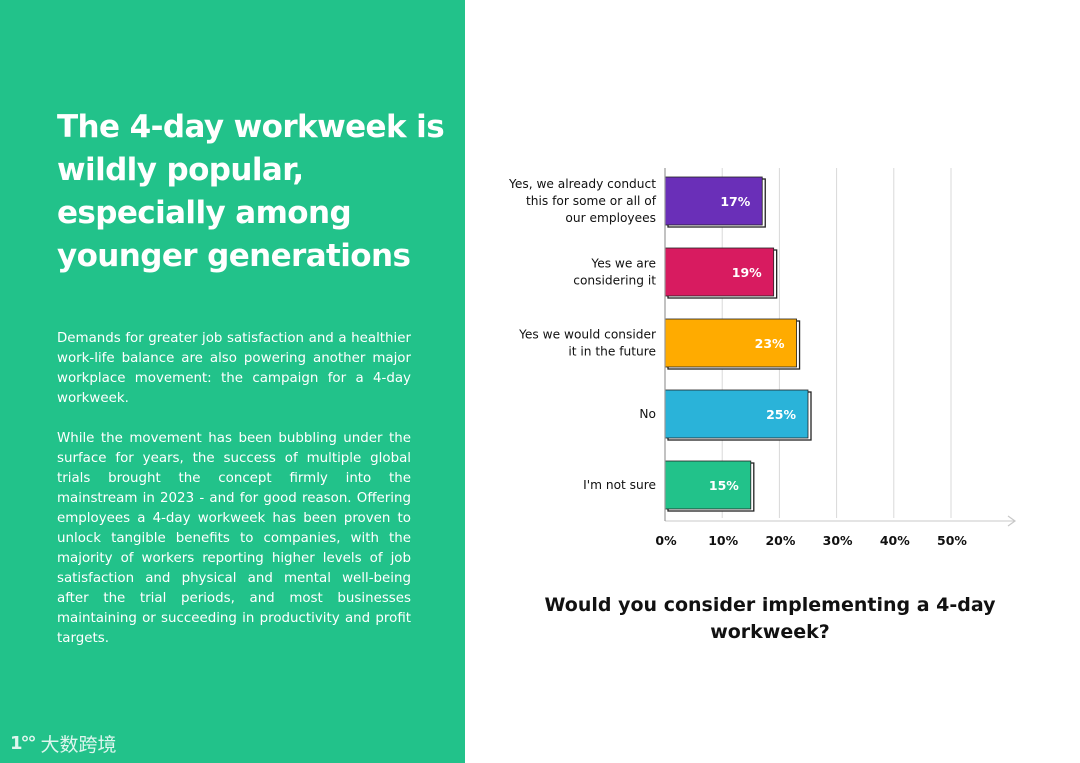 The height and width of the screenshot is (763, 1080). Describe the element at coordinates (780, 540) in the screenshot. I see `x-tick-label: 20%` at that location.